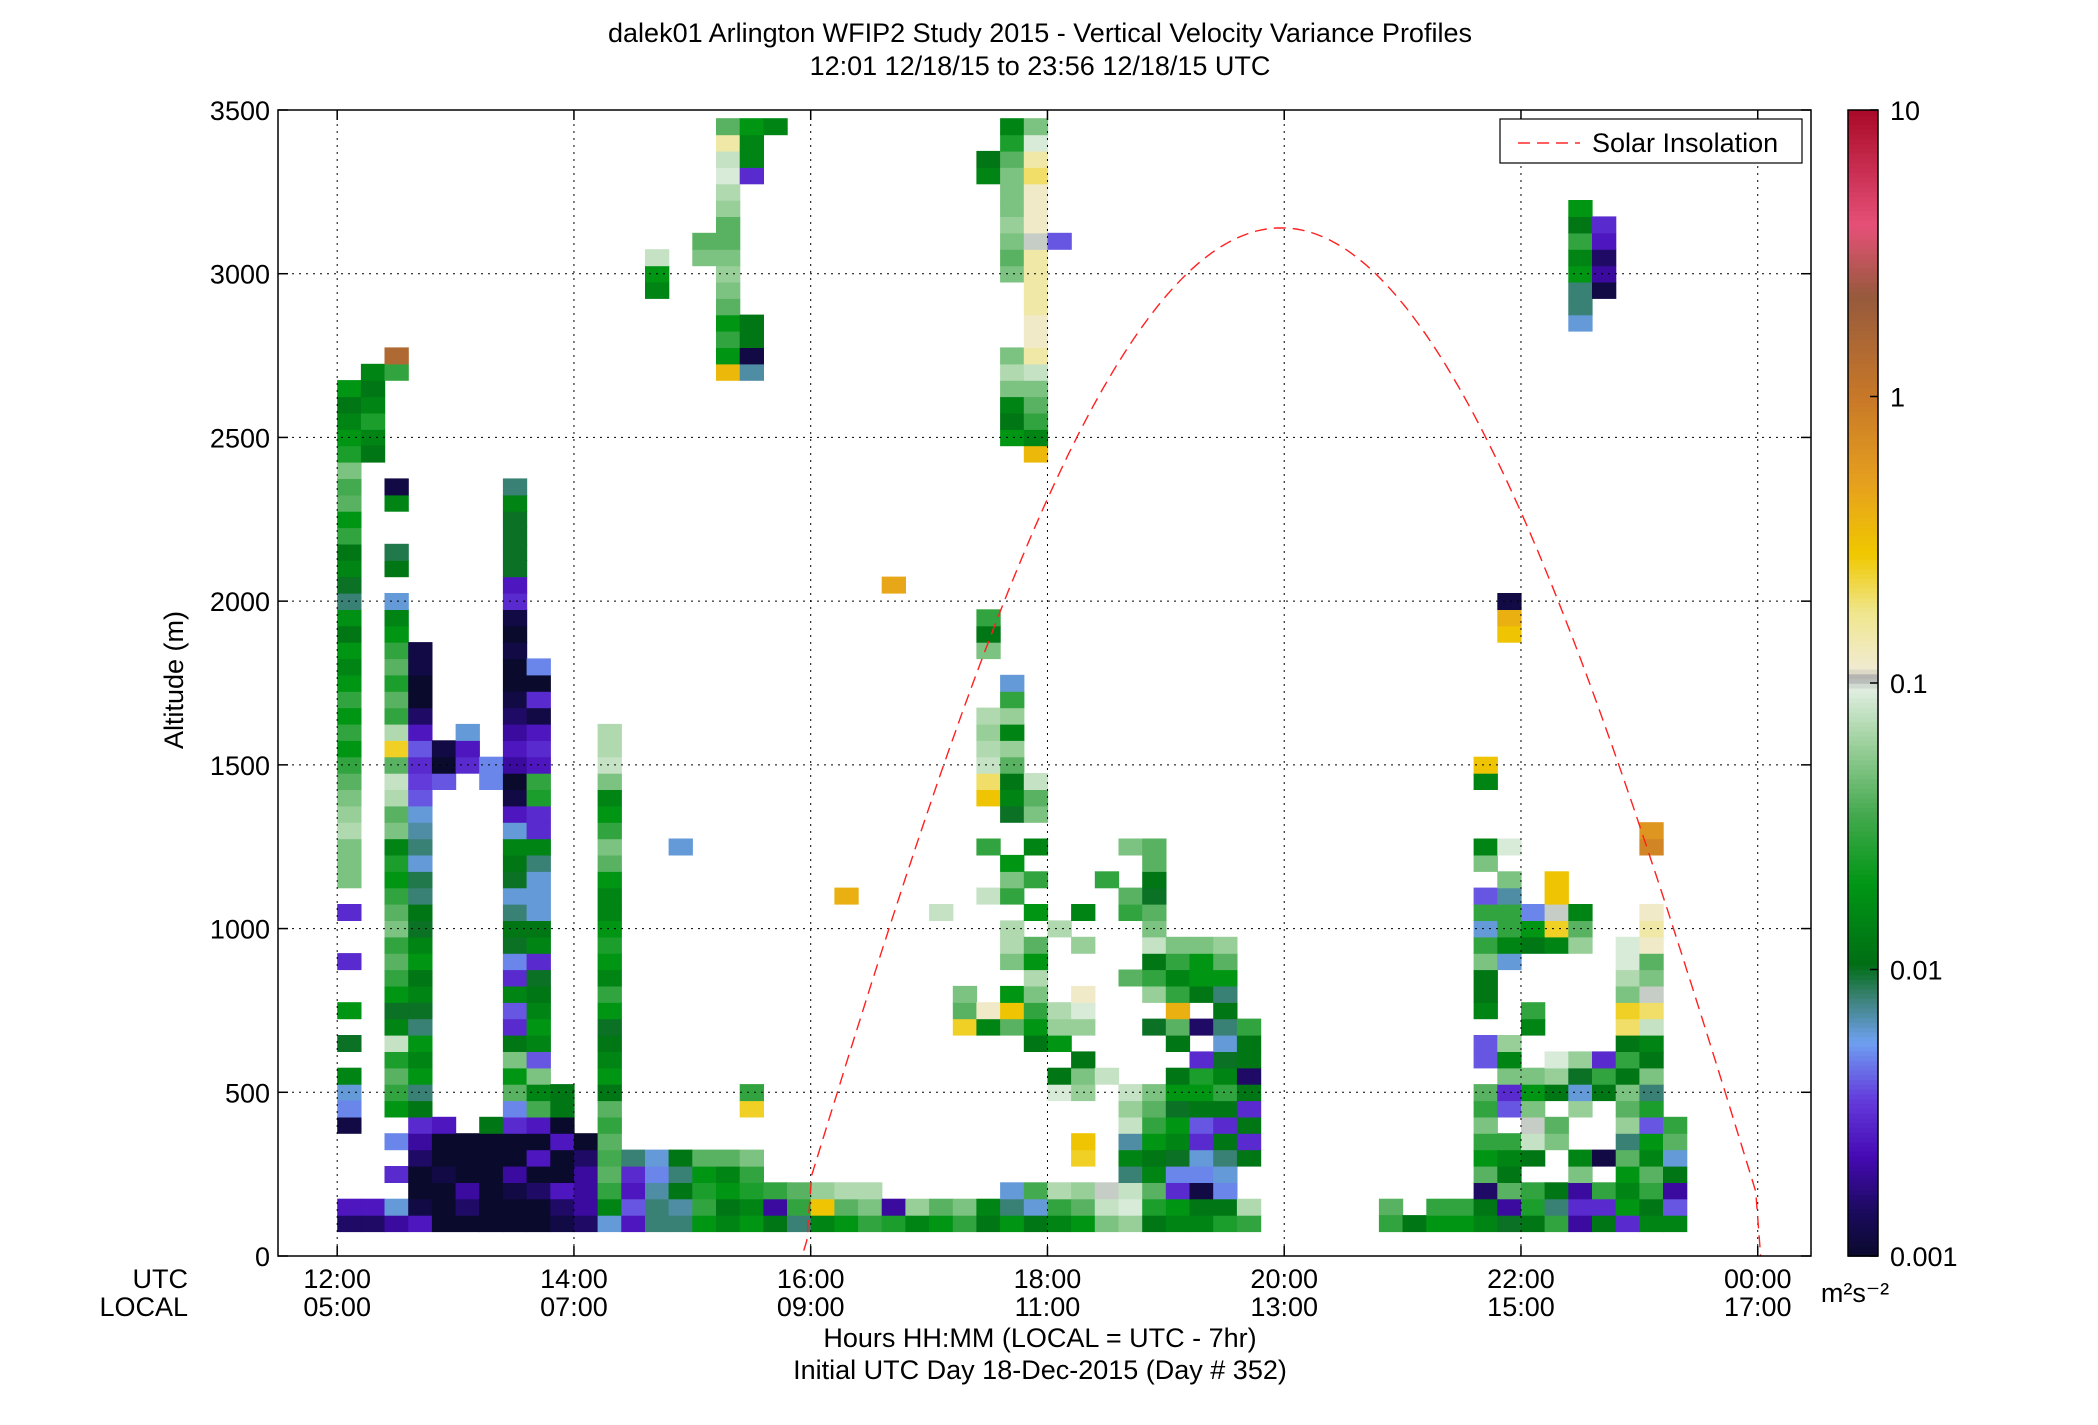 This screenshot has width=2098, height=1425. Describe the element at coordinates (1284, 1279) in the screenshot. I see `x-tick-label-utc: 20:00` at that location.